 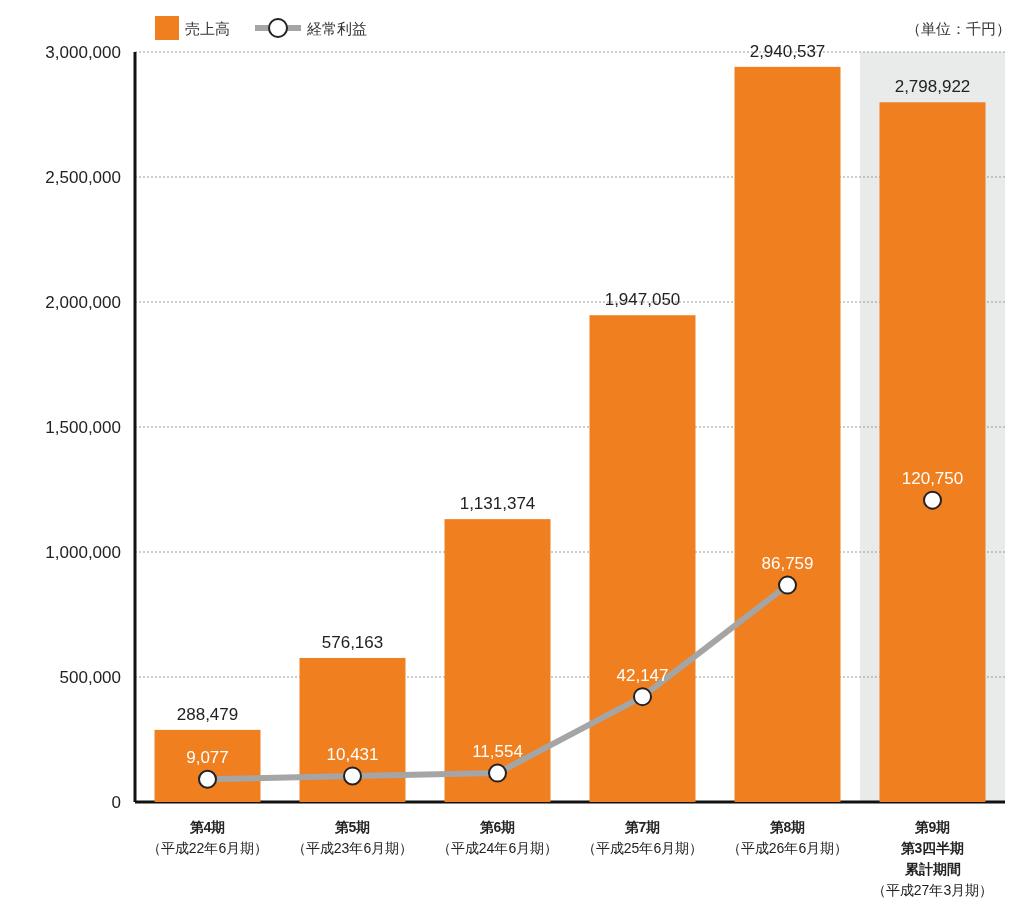 I want to click on x-tick-label: 第5期（平成23年6月期）, so click(x=352, y=837).